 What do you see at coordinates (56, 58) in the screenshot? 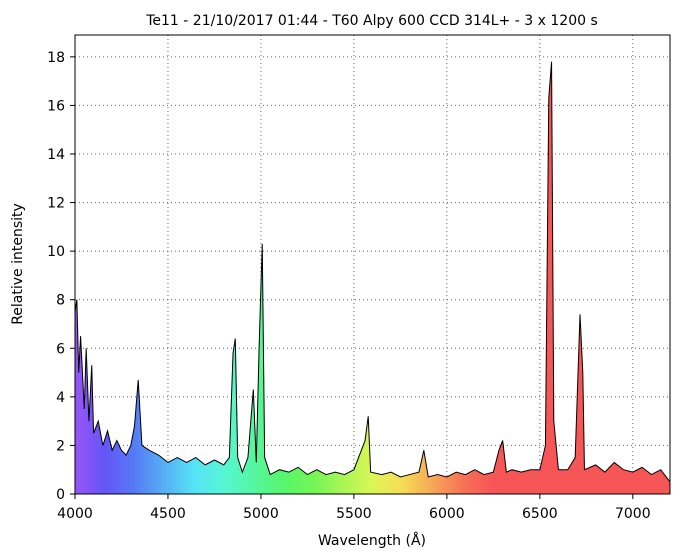
I see `y-tick-label: 18` at bounding box center [56, 58].